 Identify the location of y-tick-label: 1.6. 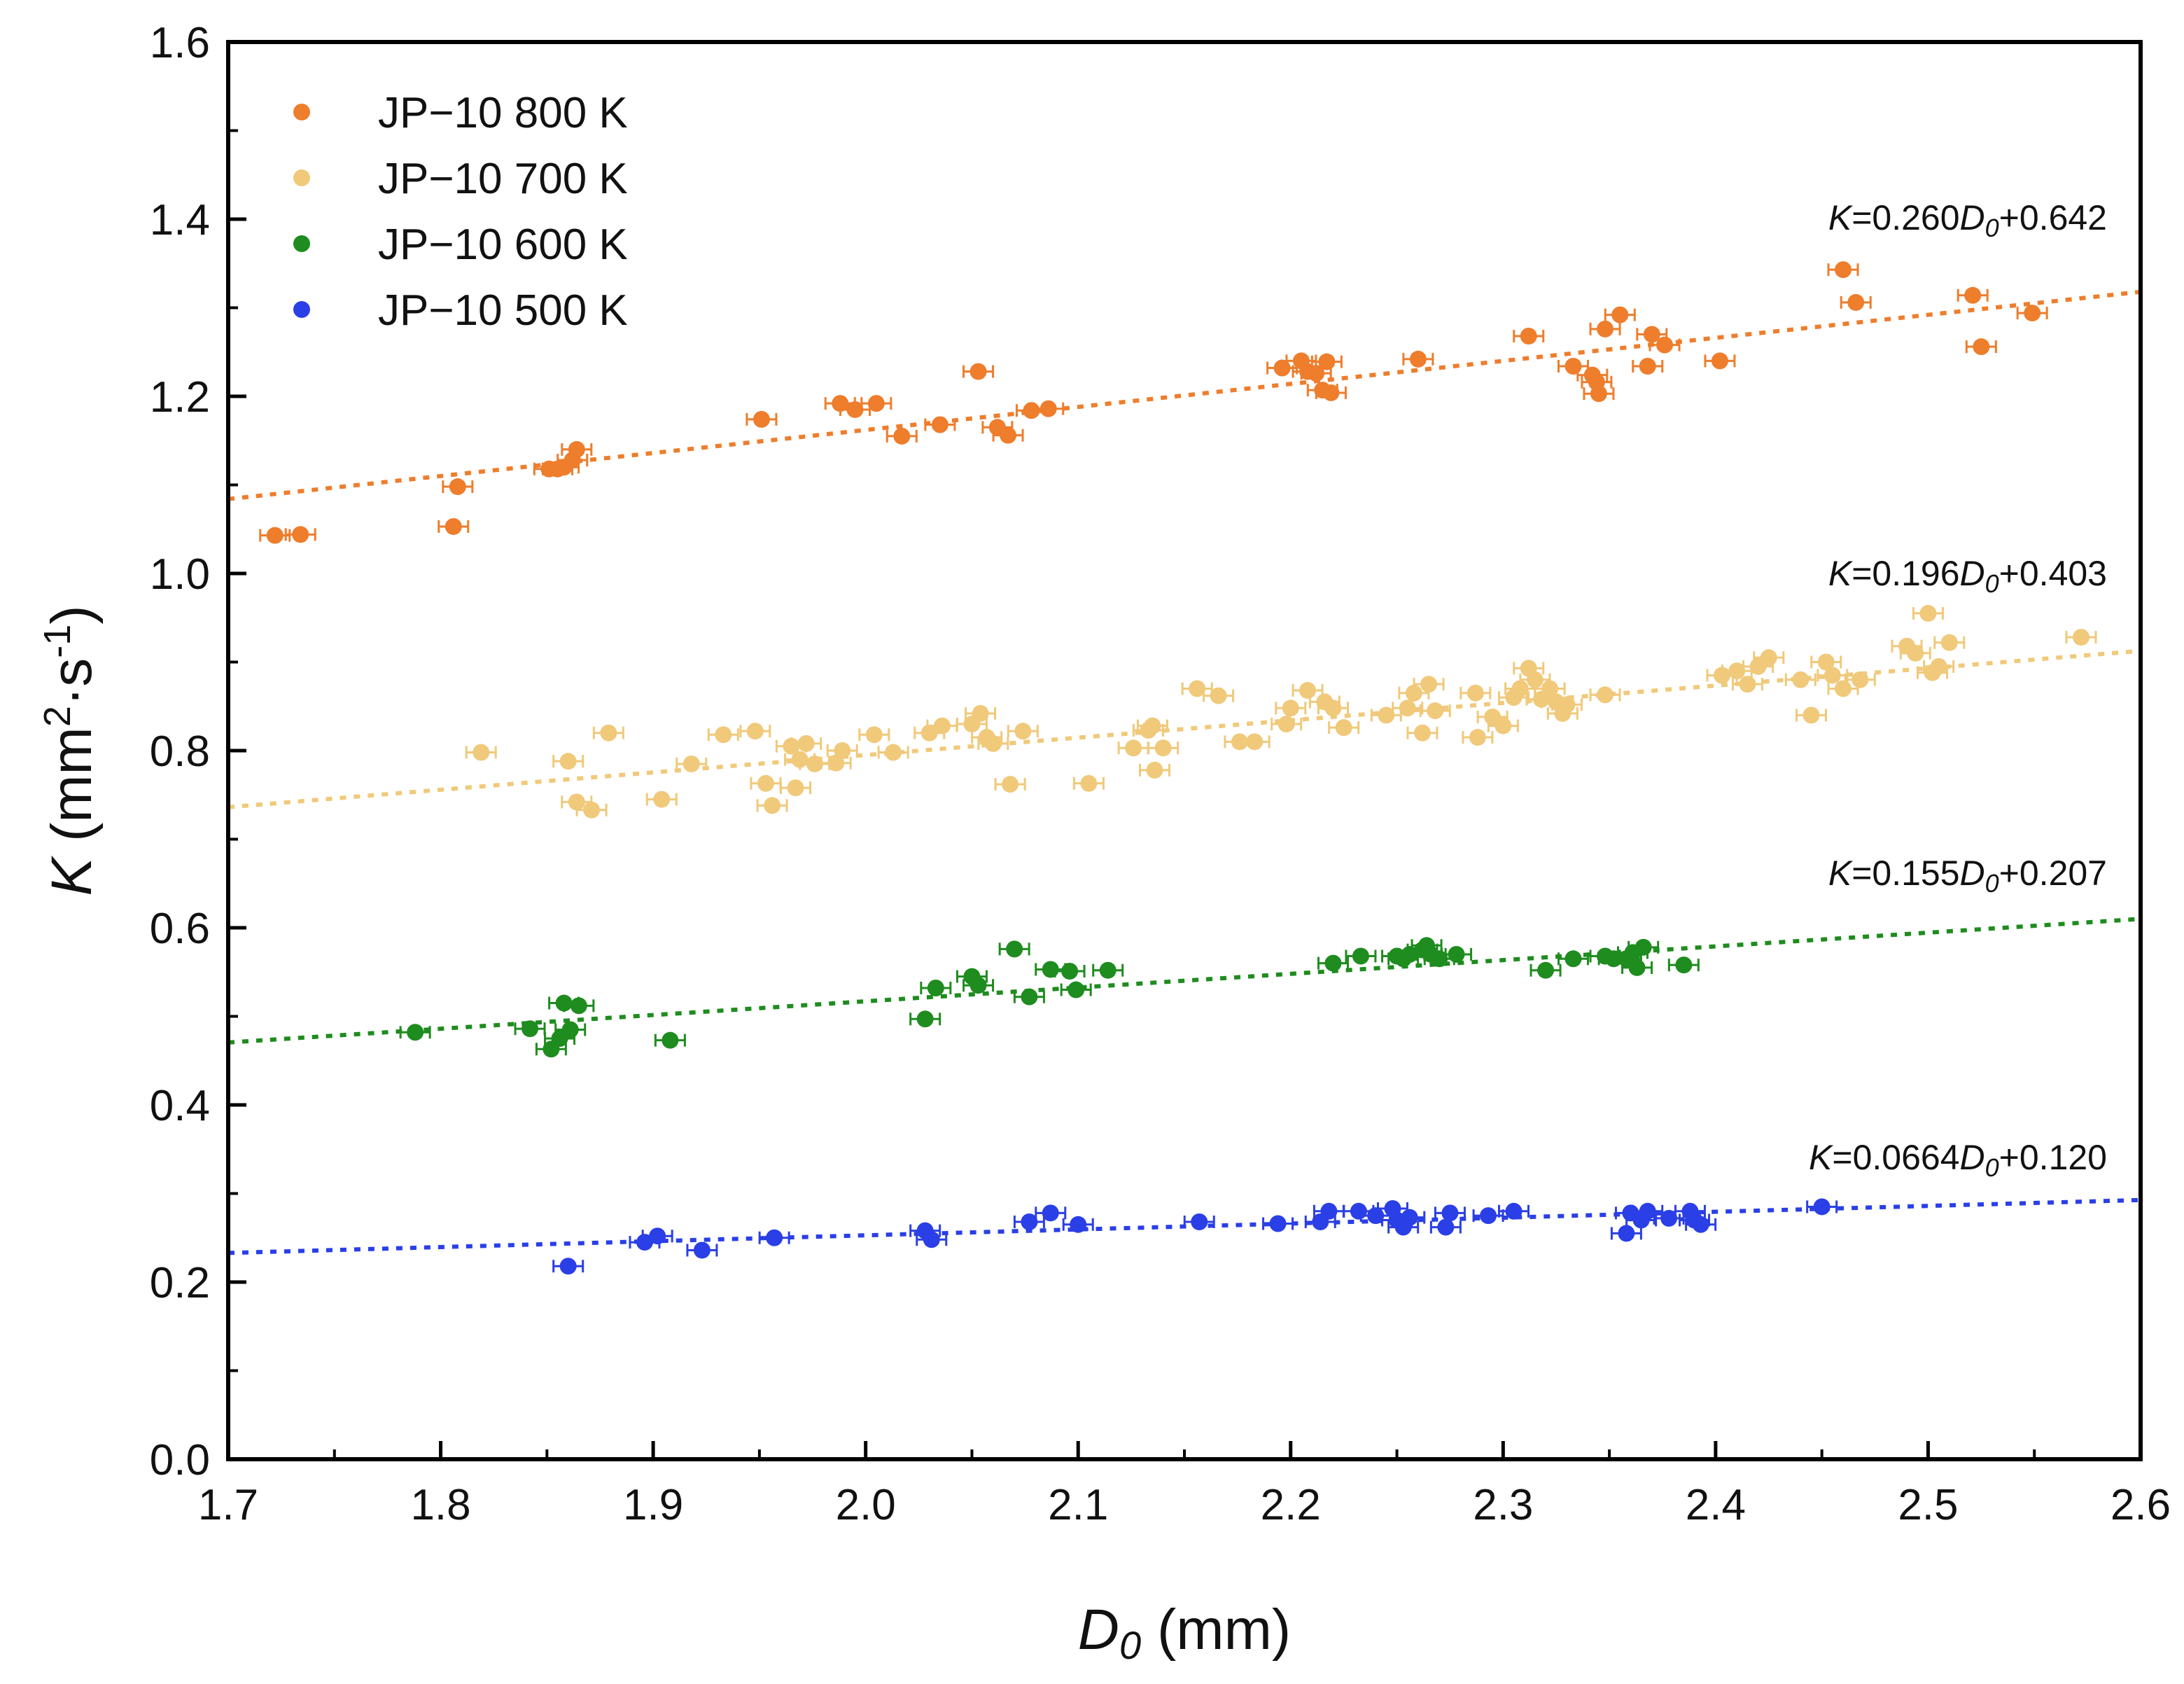
(180, 43).